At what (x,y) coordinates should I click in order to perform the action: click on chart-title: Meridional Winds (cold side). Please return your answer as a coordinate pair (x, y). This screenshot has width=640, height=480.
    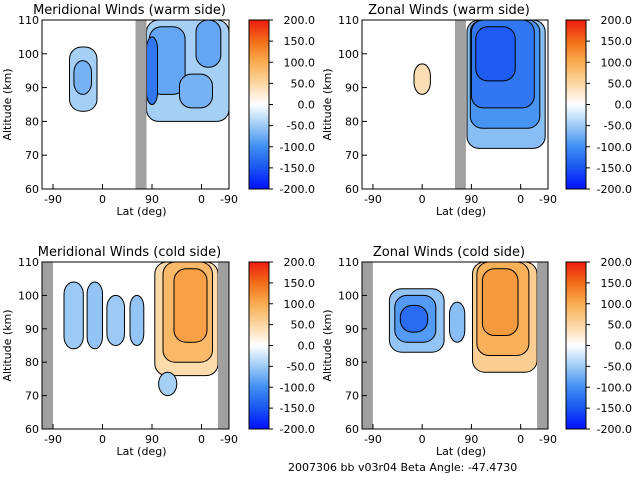
    Looking at the image, I should click on (129, 252).